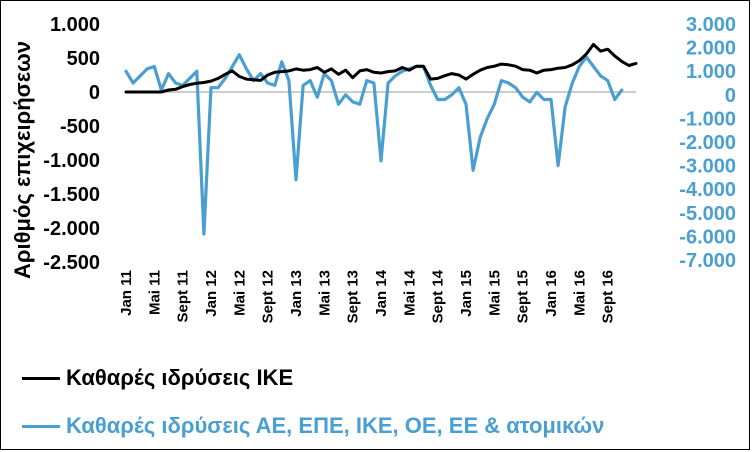 The width and height of the screenshot is (752, 452). Describe the element at coordinates (608, 296) in the screenshot. I see `x-tick-label: Sept 16` at that location.